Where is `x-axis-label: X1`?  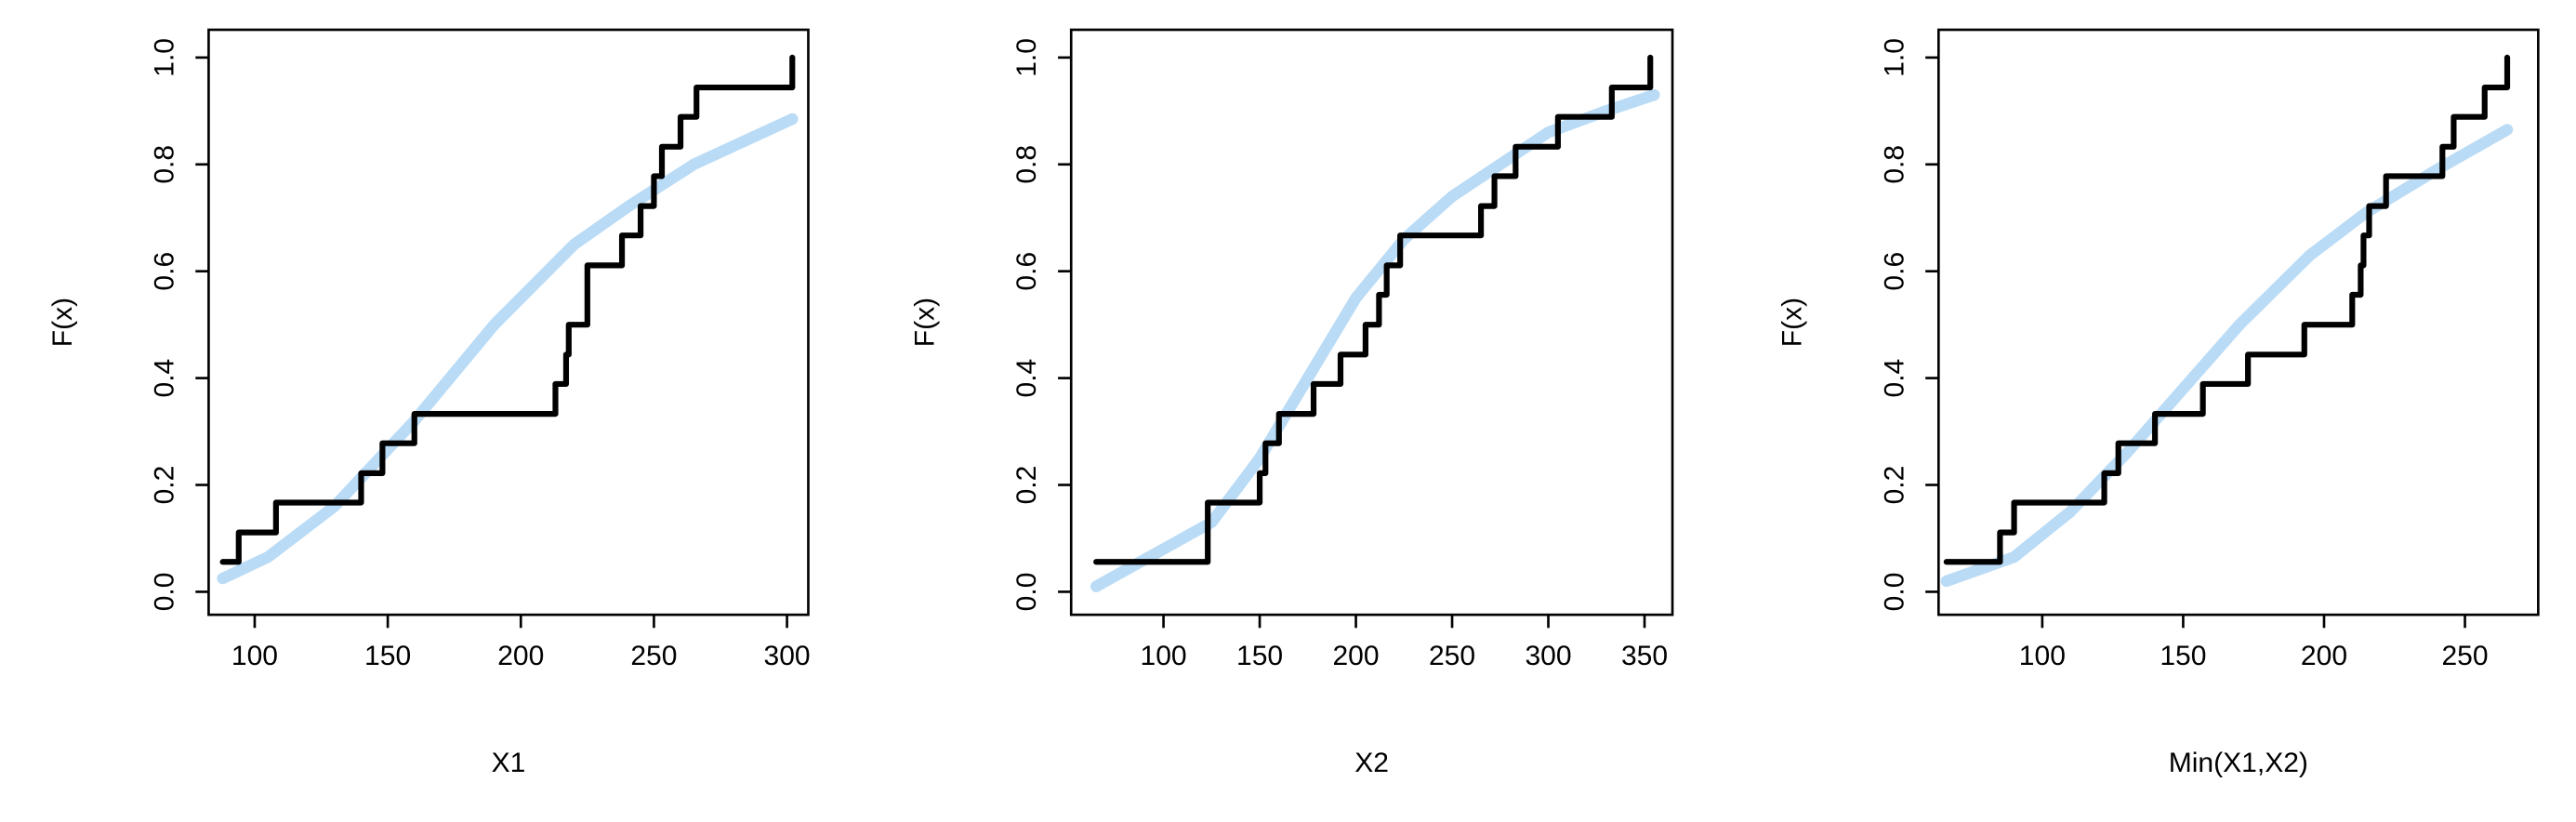
x-axis-label: X1 is located at coordinates (509, 763).